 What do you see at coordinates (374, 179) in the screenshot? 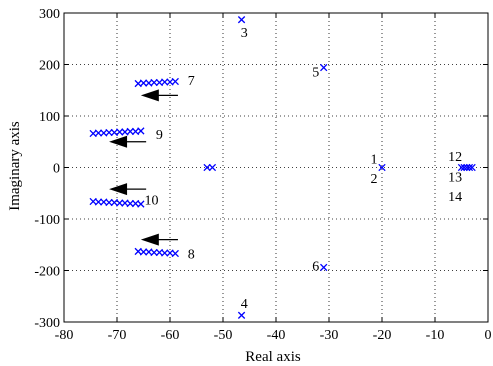
I see `pole-label: 2` at bounding box center [374, 179].